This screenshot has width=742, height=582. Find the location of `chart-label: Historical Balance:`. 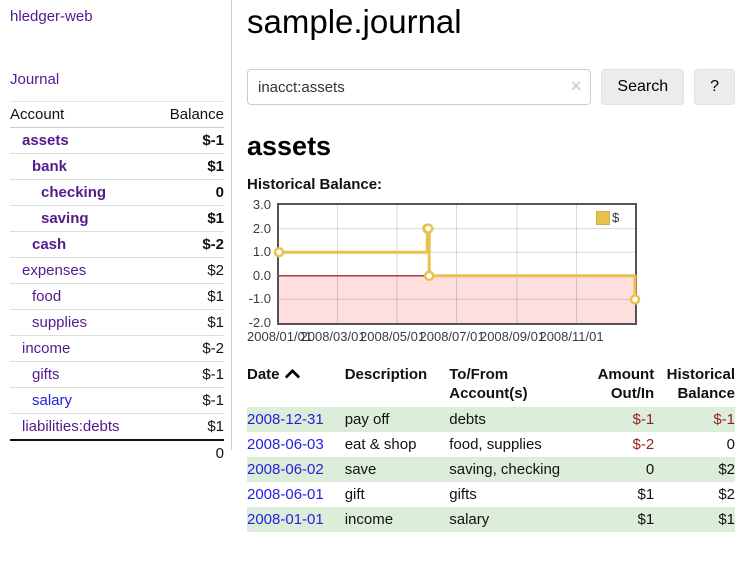

chart-label: Historical Balance: is located at coordinates (315, 184).